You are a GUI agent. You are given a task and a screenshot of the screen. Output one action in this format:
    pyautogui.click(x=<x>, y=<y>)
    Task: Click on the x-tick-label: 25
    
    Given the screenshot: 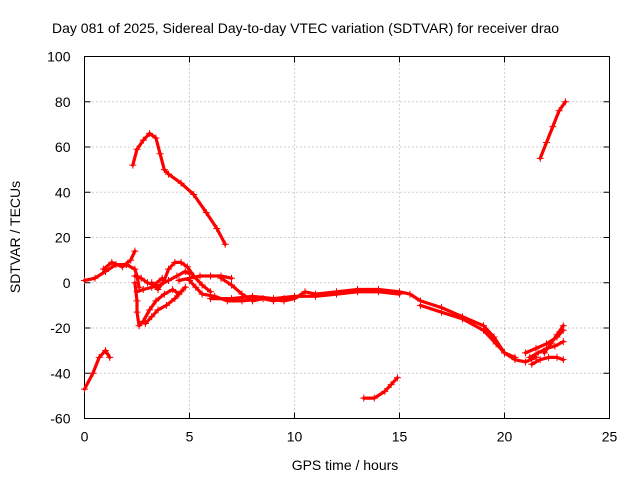 What is the action you would take?
    pyautogui.click(x=610, y=437)
    